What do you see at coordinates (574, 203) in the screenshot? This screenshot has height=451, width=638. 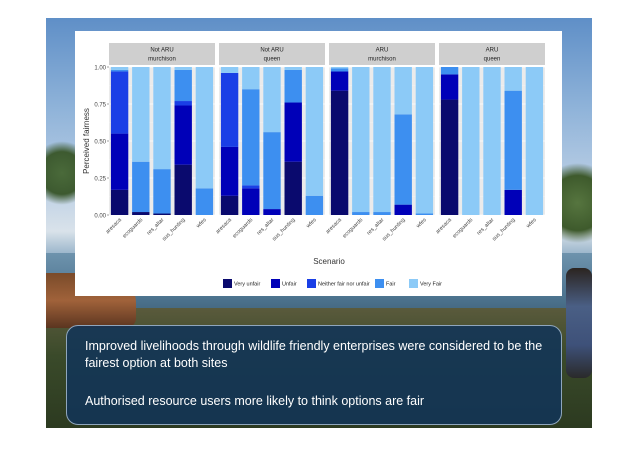 I see `background-trees-right` at bounding box center [574, 203].